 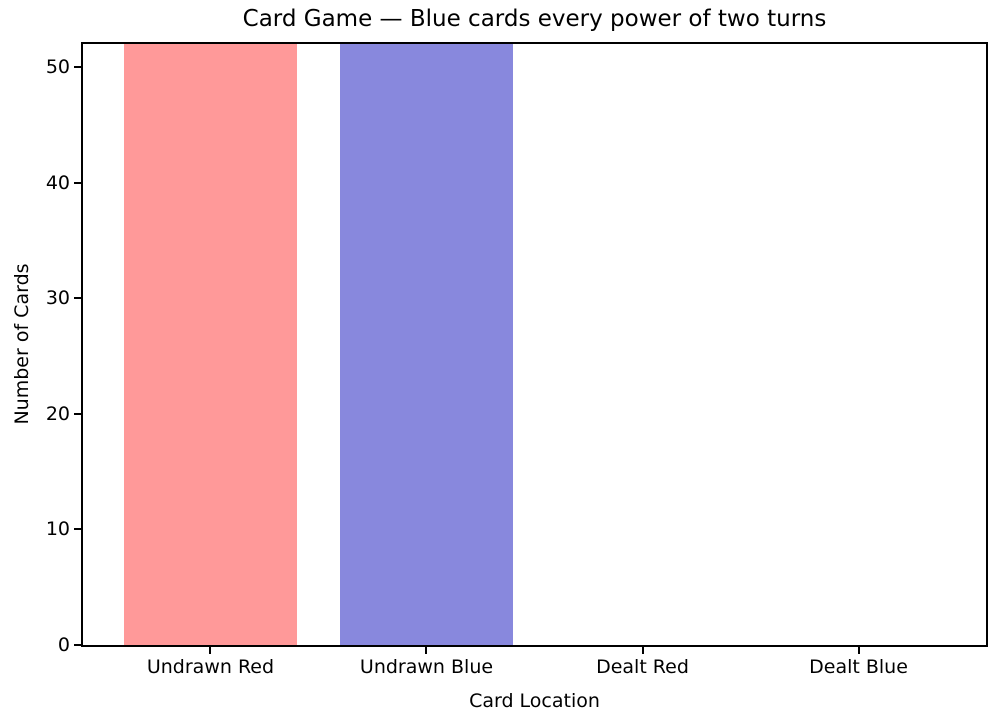 What do you see at coordinates (210, 667) in the screenshot?
I see `x-tick-label-undrawn-red: Undrawn Red` at bounding box center [210, 667].